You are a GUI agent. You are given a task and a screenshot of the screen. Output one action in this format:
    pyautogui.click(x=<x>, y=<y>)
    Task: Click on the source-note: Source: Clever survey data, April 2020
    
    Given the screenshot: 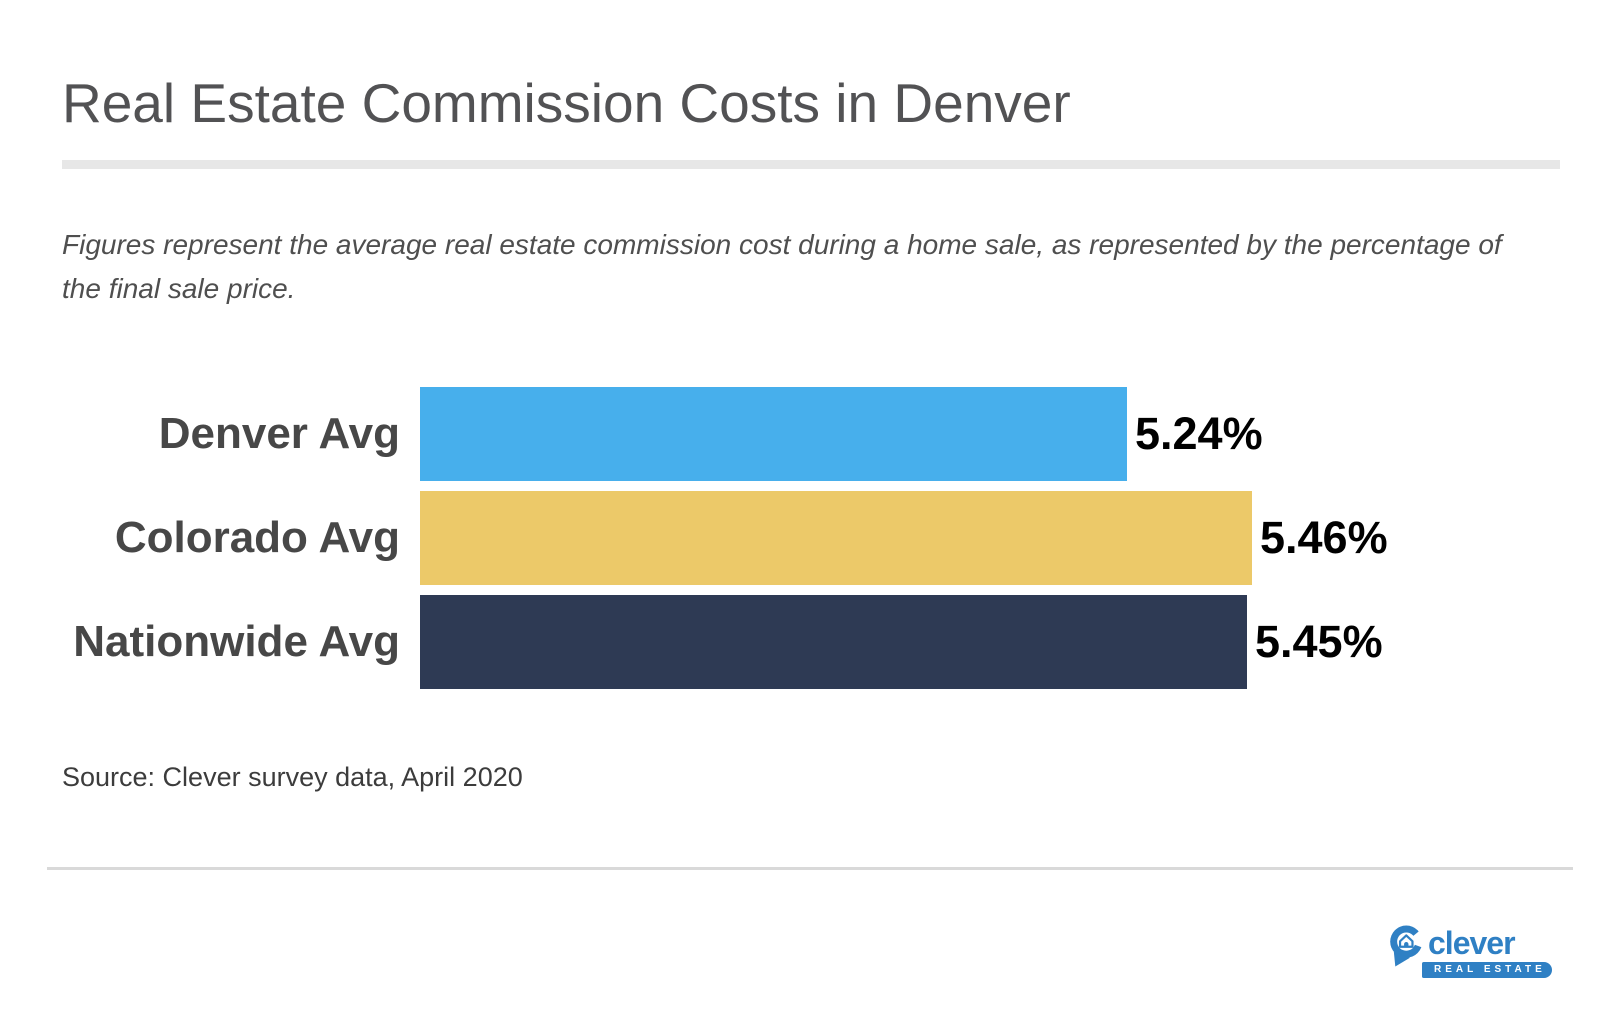 What is the action you would take?
    pyautogui.click(x=292, y=777)
    